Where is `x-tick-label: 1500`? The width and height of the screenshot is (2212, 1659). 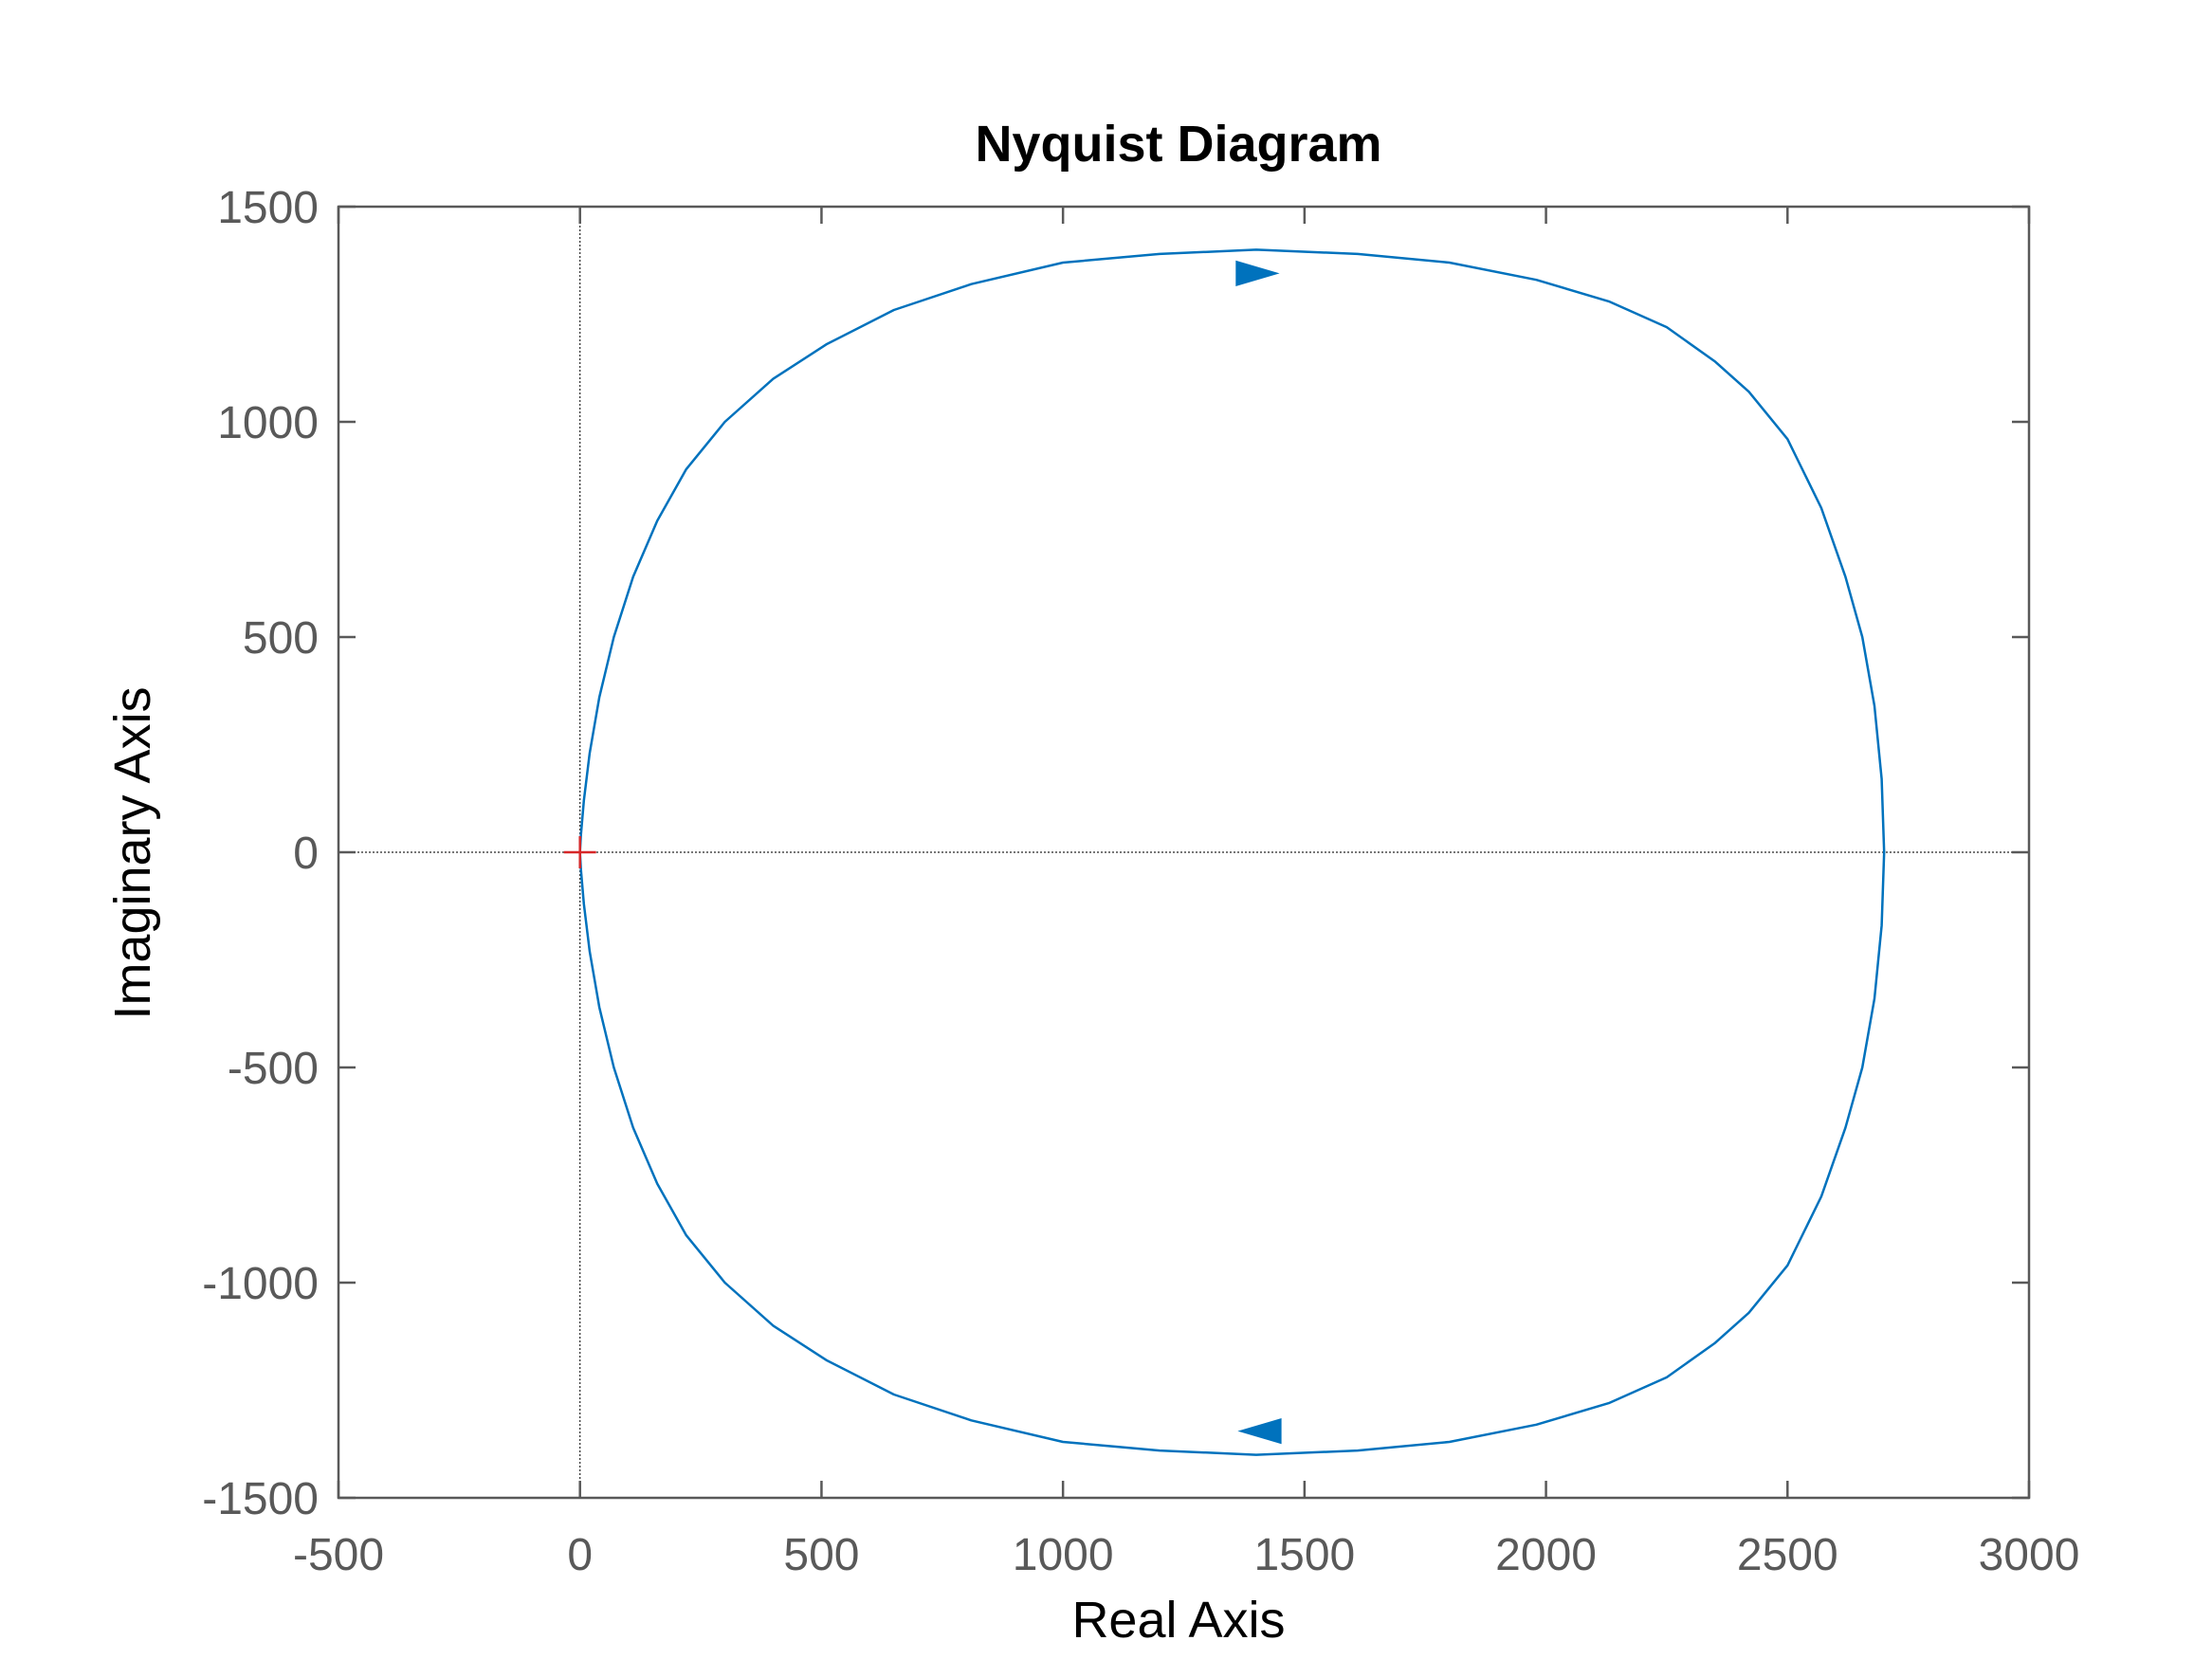 x-tick-label: 1500 is located at coordinates (1304, 1555).